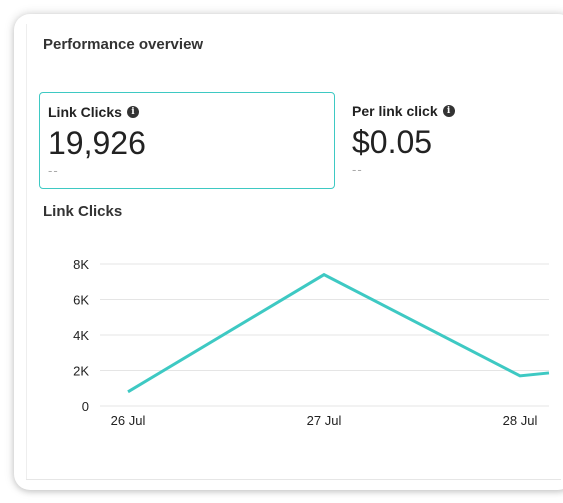 The height and width of the screenshot is (503, 563). Describe the element at coordinates (128, 420) in the screenshot. I see `x-tick-label: 26 Jul` at that location.